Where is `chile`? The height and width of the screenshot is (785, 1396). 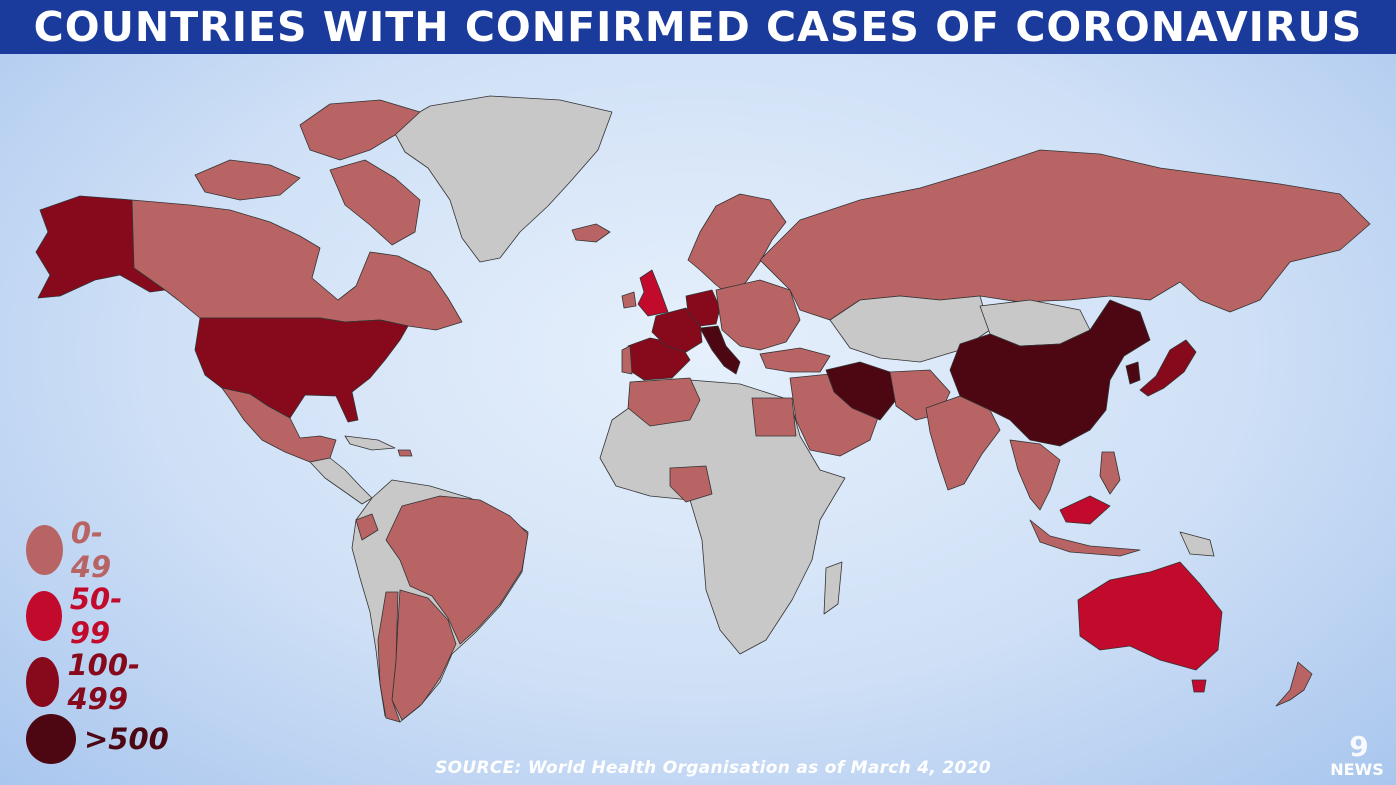 chile is located at coordinates (389, 657).